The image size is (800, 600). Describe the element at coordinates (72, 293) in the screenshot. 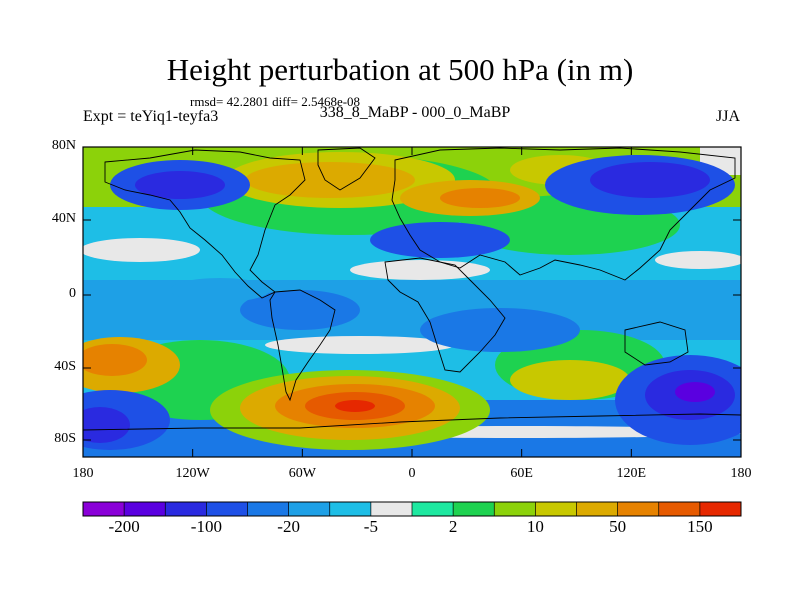

I see `lat-tick-label: 0` at that location.